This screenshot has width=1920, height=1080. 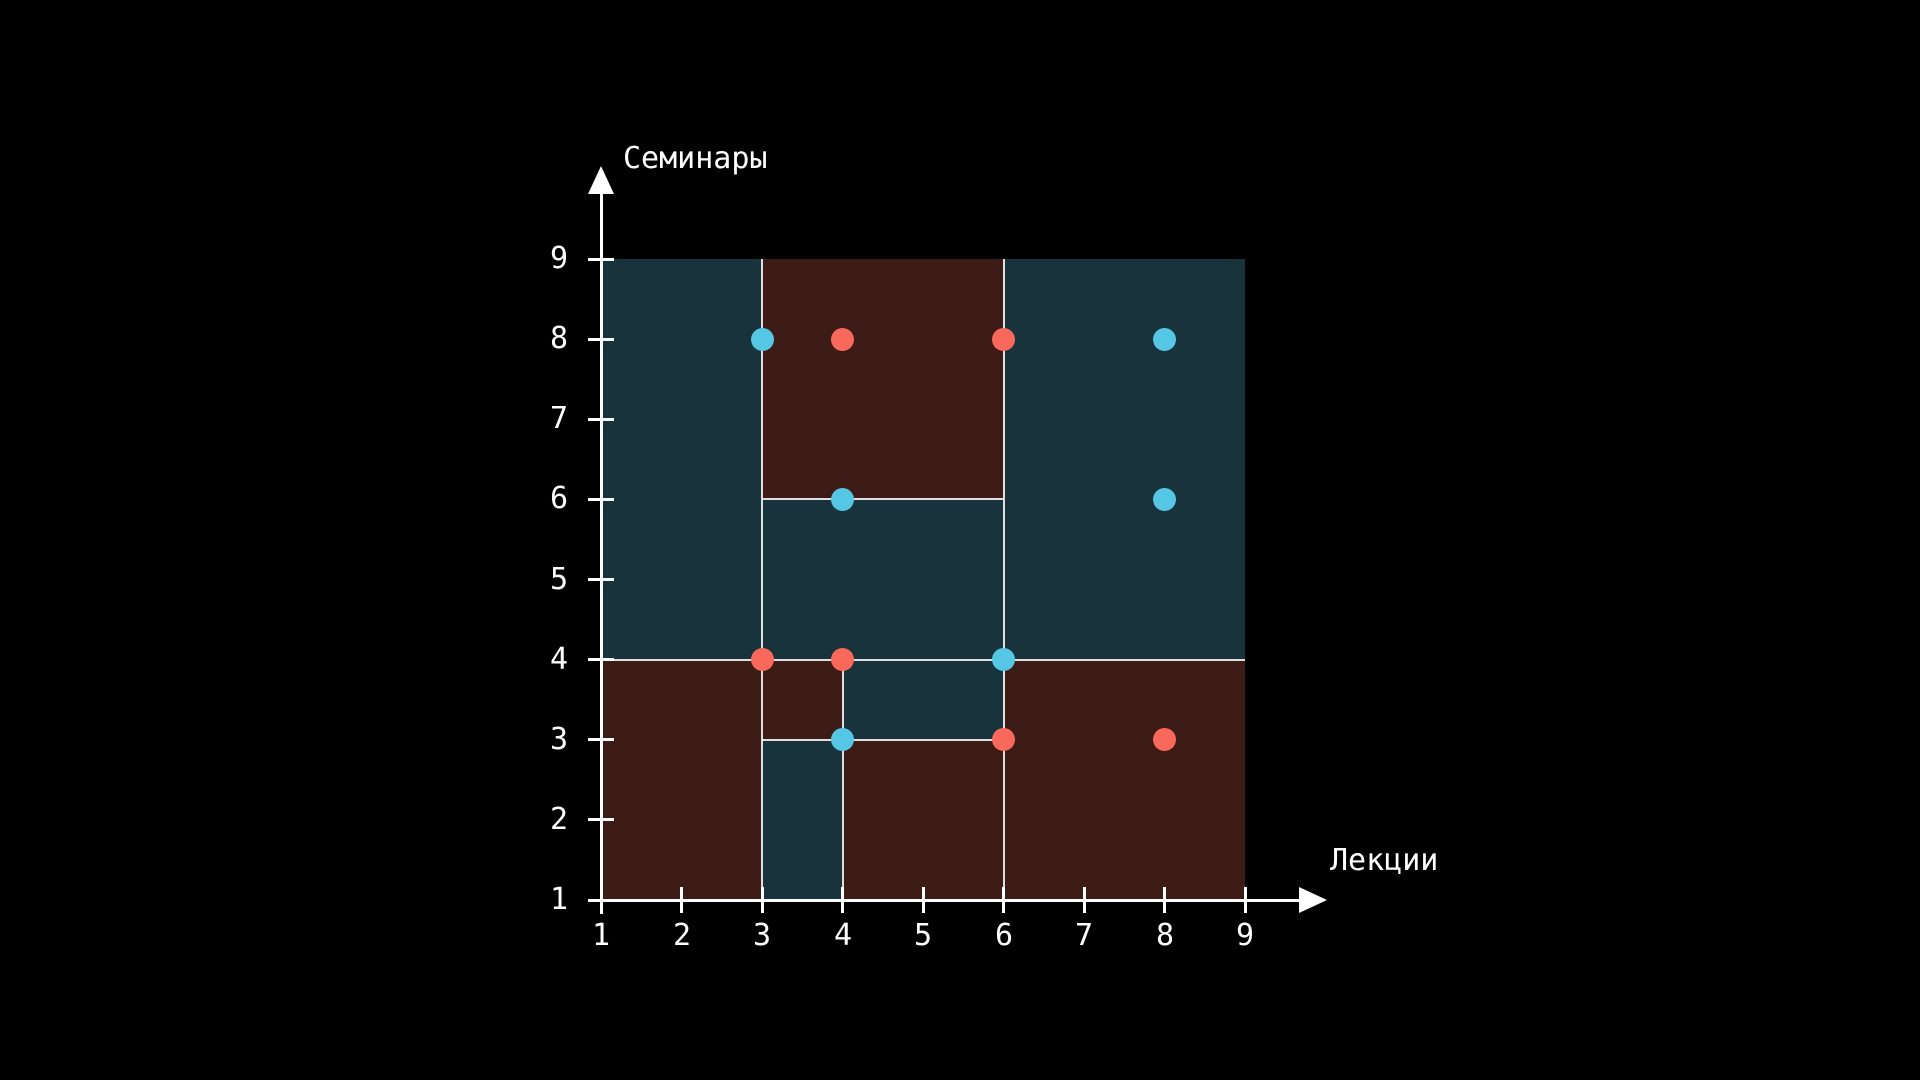 I want to click on y-axis-tick-label: 6, so click(x=558, y=498).